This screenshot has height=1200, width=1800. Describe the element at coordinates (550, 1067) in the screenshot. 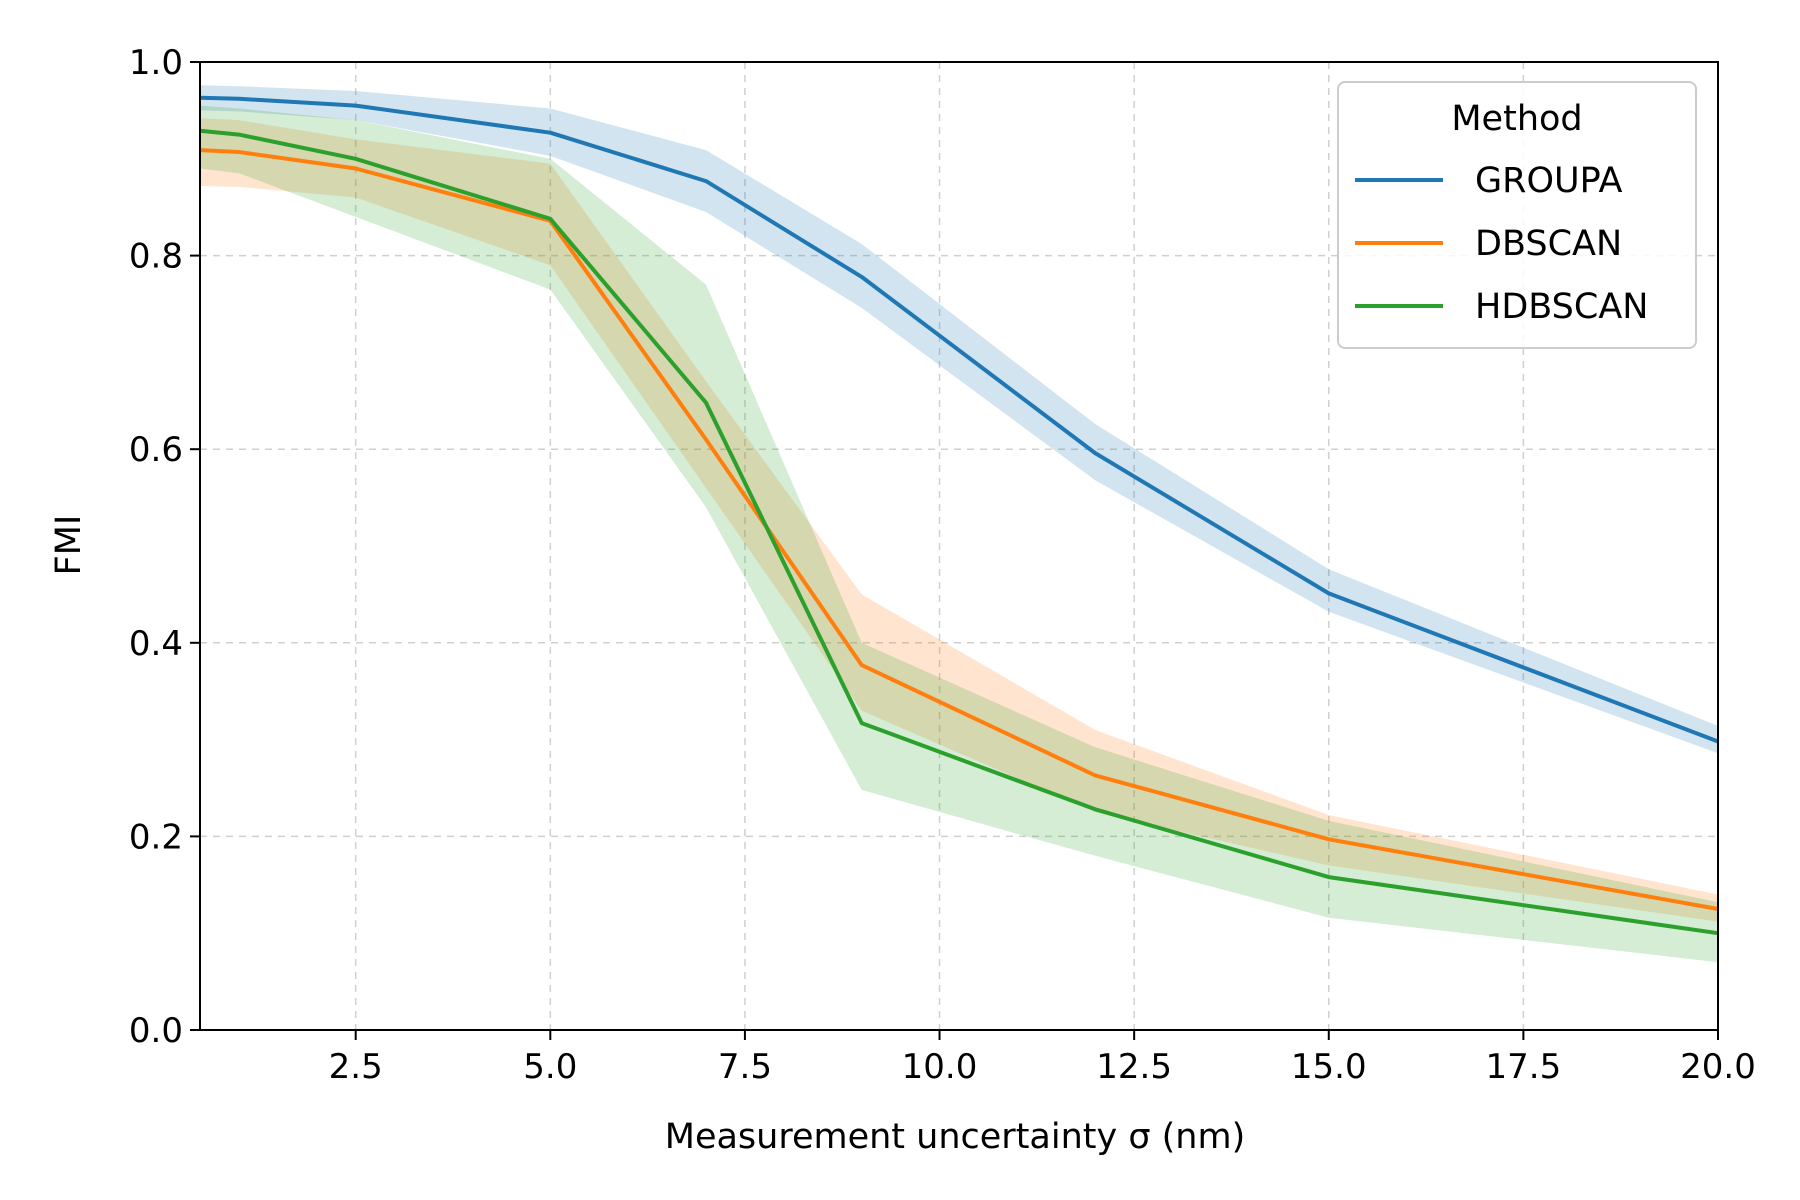

I see `x-tick-label: 5.0` at that location.